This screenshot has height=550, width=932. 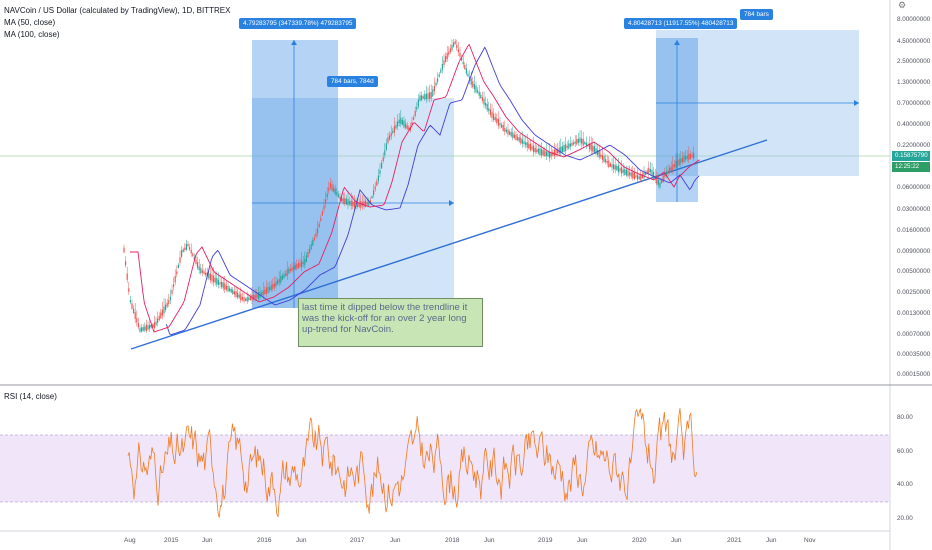 I want to click on chart-settings-icon: ⚙, so click(x=902, y=5).